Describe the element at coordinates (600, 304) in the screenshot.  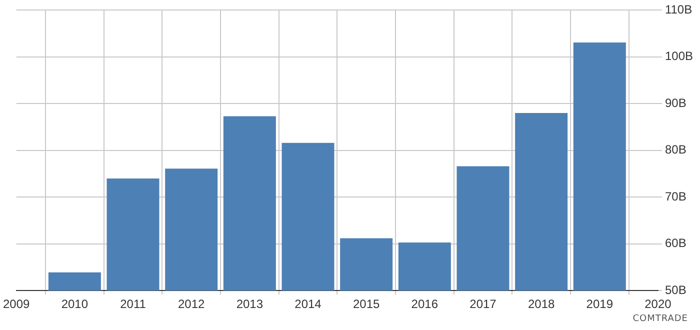
I see `x-tick-label: 2019` at that location.